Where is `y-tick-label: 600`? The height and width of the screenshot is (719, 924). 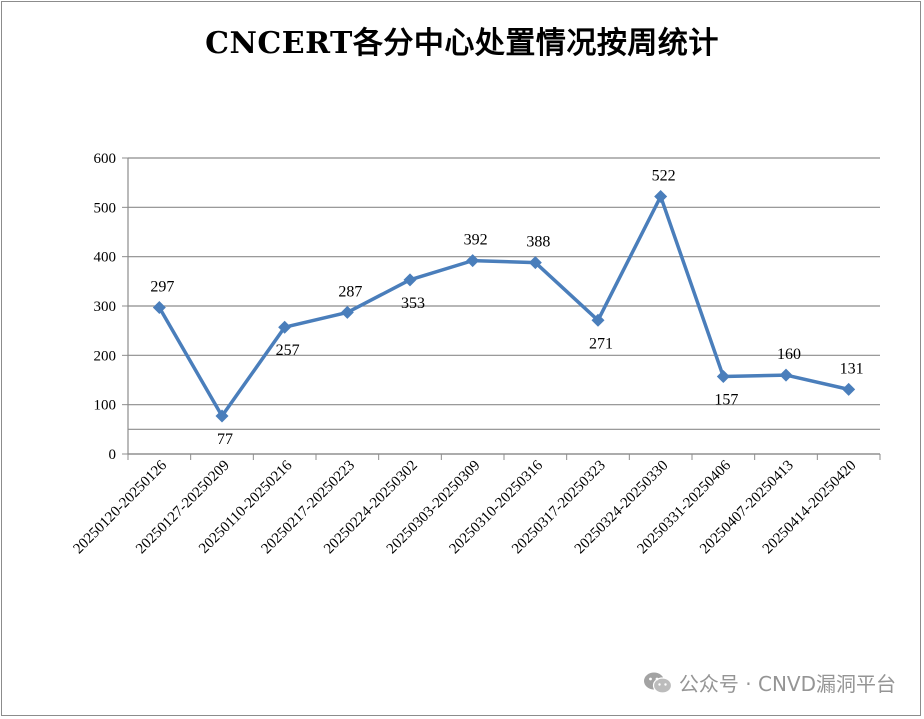
y-tick-label: 600 is located at coordinates (105, 159).